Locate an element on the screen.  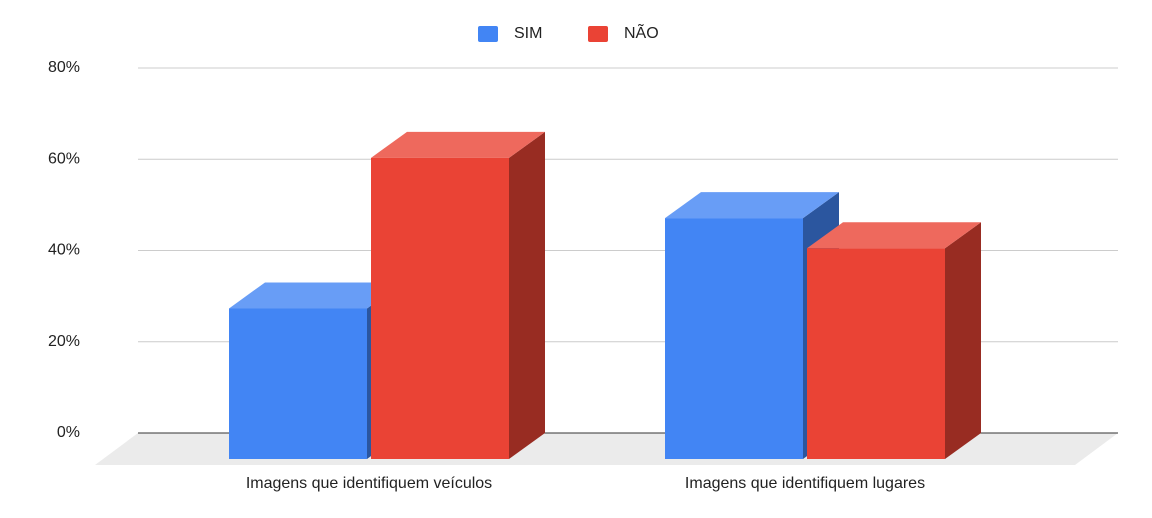
legend-label: NÃO is located at coordinates (641, 32).